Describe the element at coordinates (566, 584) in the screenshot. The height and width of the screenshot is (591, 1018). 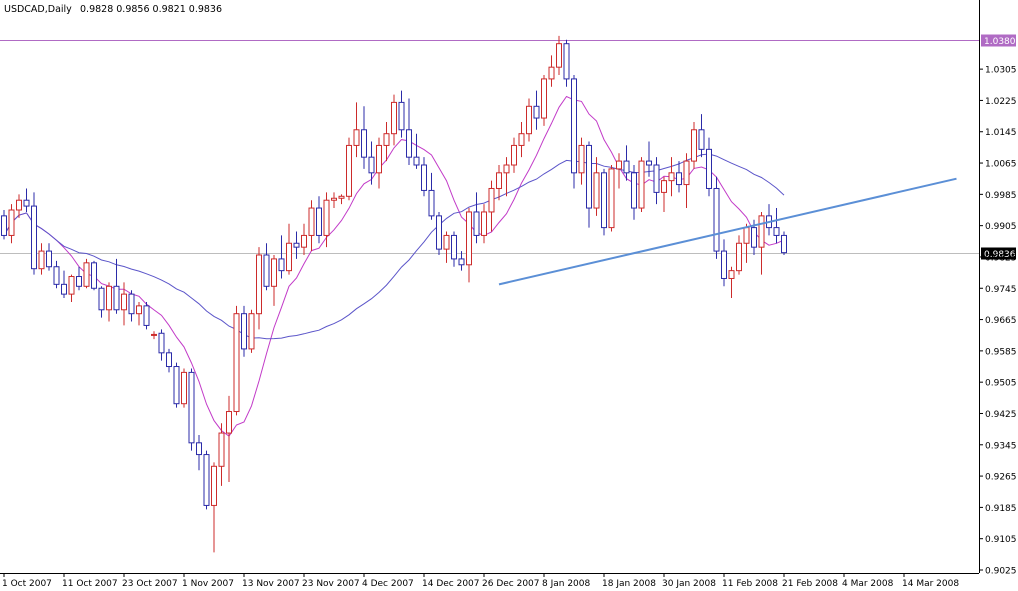
I see `time-tick-label: 8 Jan 2008` at that location.